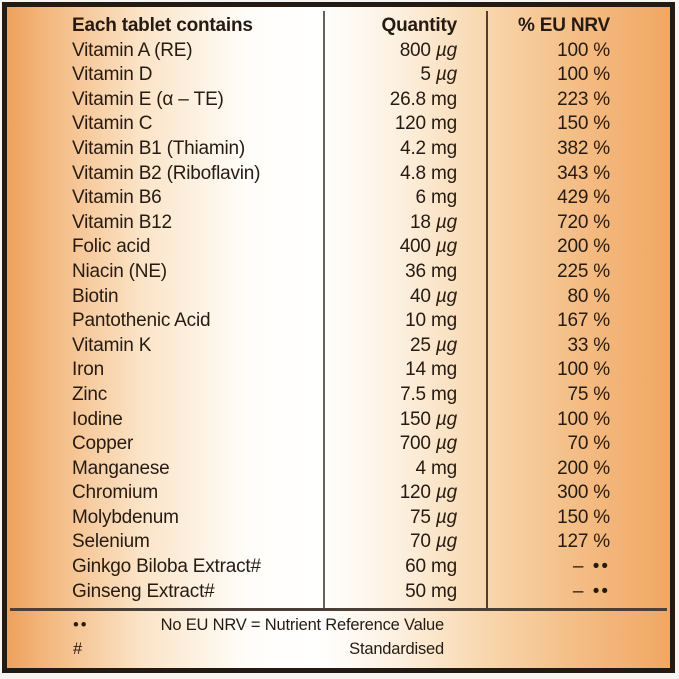 This screenshot has width=679, height=679. Describe the element at coordinates (119, 271) in the screenshot. I see `row-name: Niacin (NE)` at that location.